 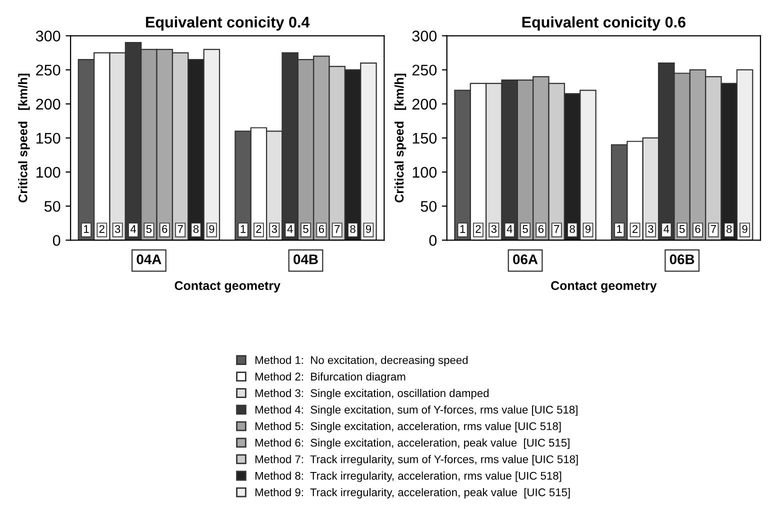 I want to click on legend-label: Method 6: Single excitation, acceleration, peak value [UIC 515], so click(x=412, y=443).